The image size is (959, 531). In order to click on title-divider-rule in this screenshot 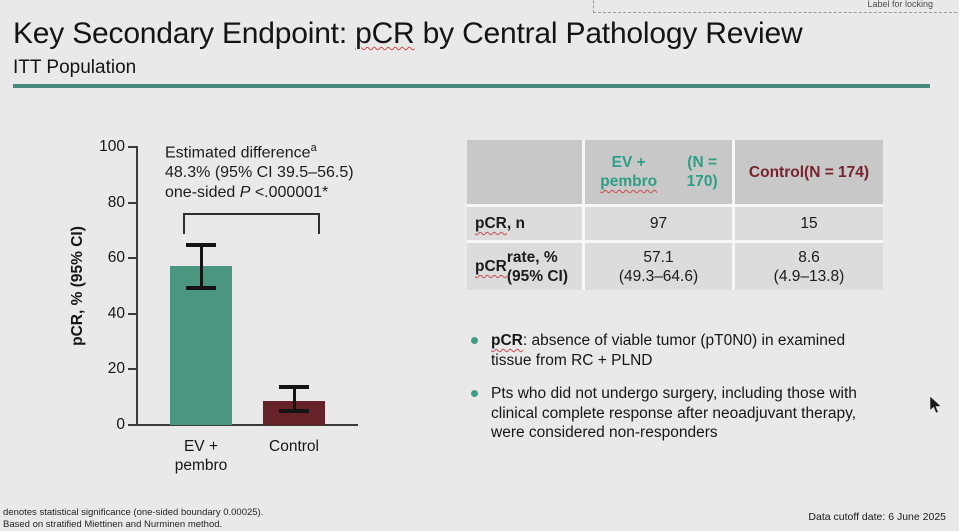, I will do `click(471, 86)`.